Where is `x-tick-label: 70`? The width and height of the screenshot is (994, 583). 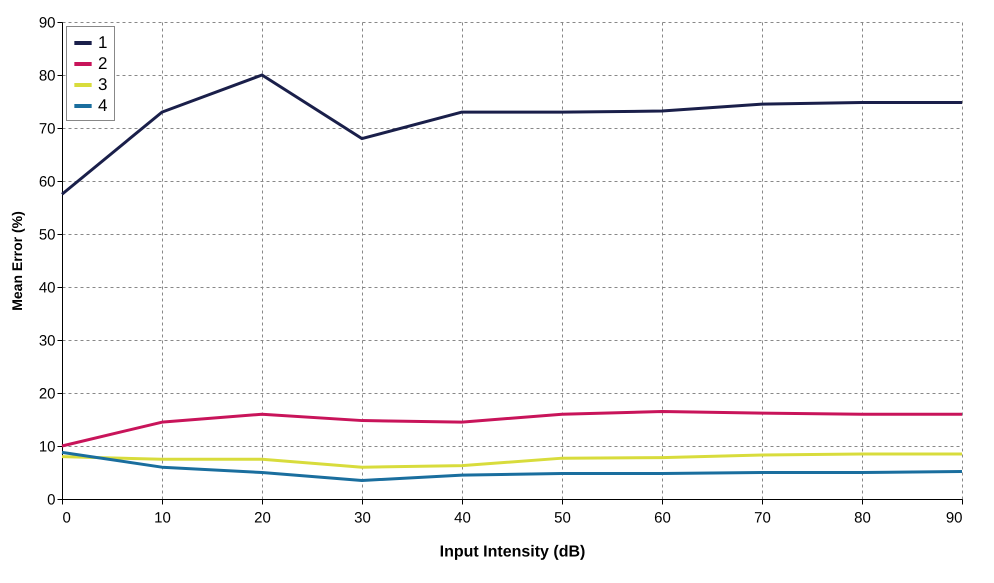 x-tick-label: 70 is located at coordinates (762, 518).